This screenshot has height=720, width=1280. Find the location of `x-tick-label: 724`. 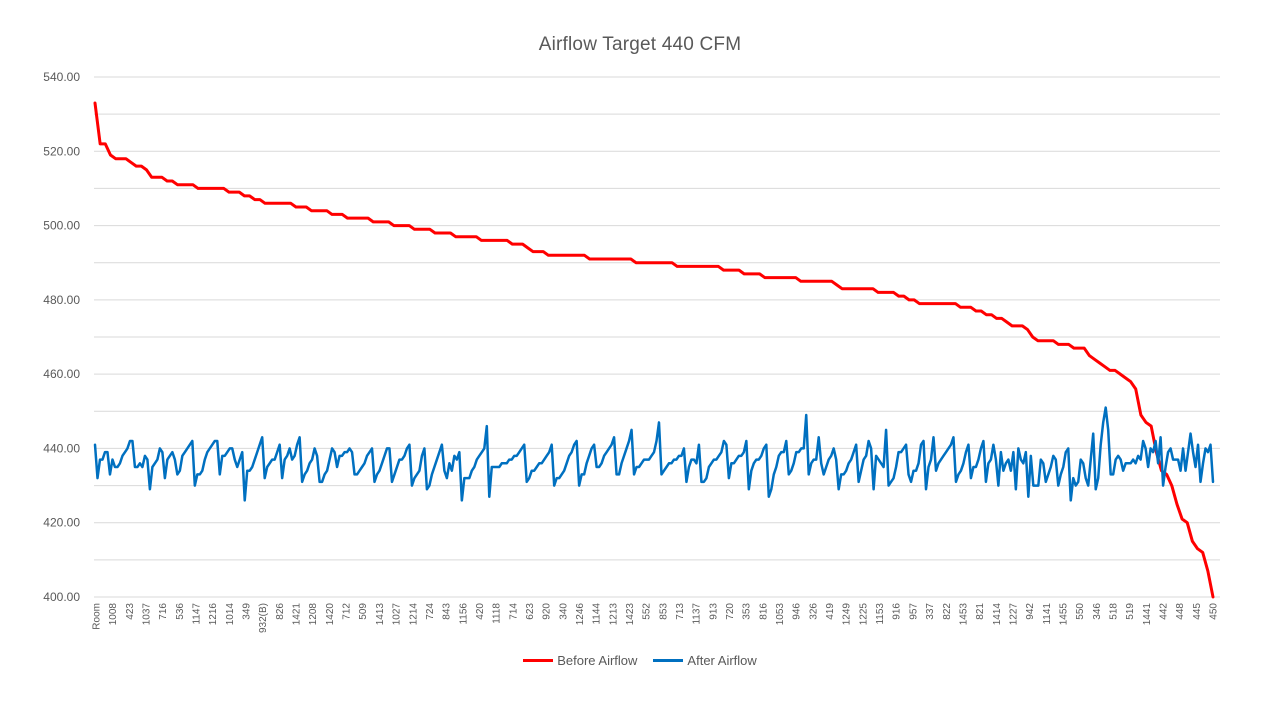

x-tick-label: 724 is located at coordinates (430, 611).